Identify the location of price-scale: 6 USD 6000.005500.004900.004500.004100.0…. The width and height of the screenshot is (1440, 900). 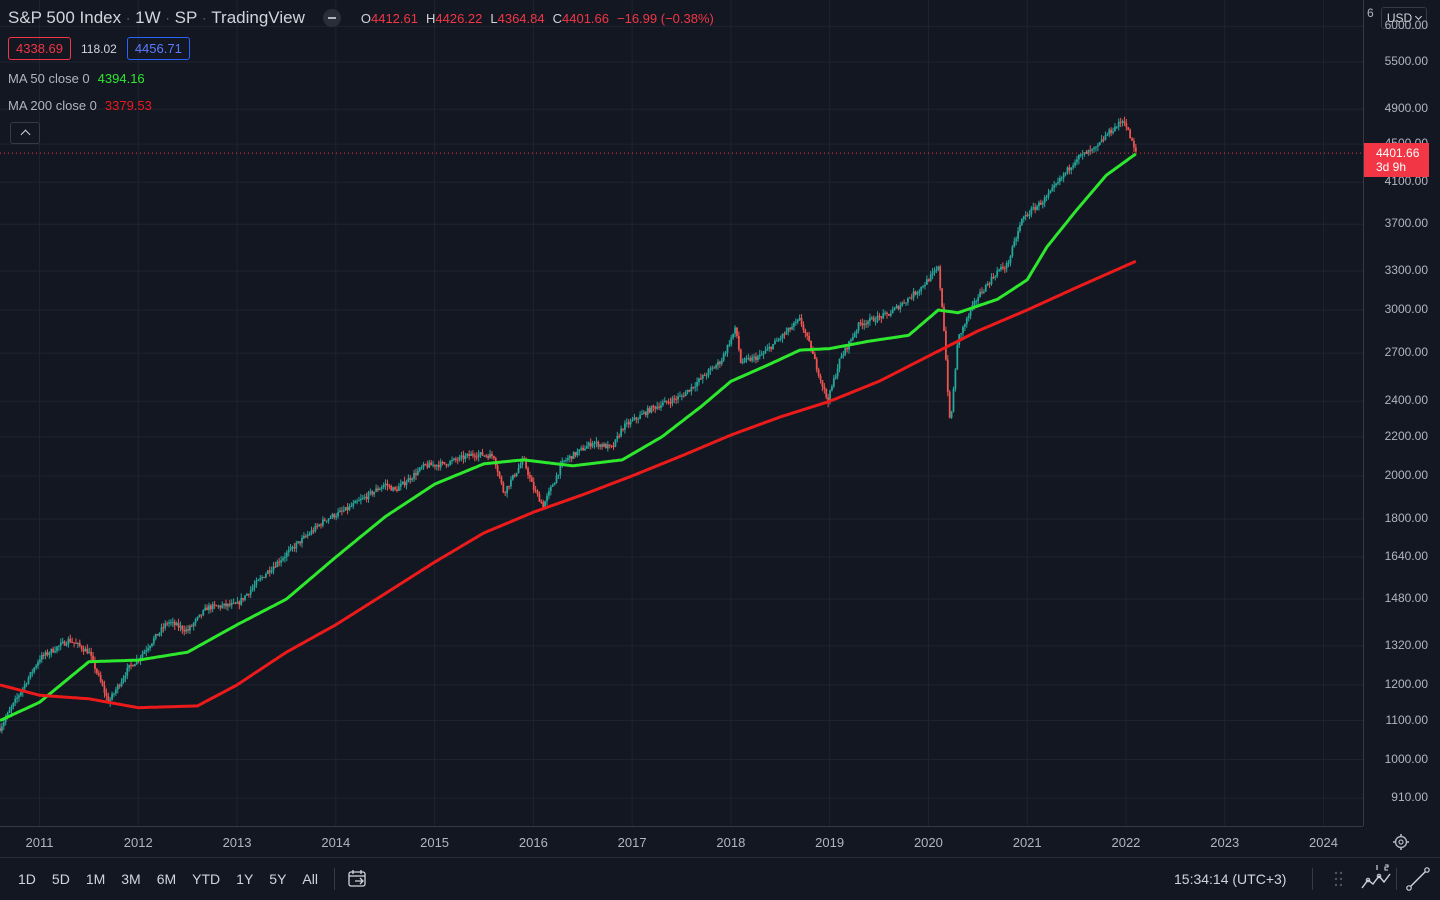
(1401, 413).